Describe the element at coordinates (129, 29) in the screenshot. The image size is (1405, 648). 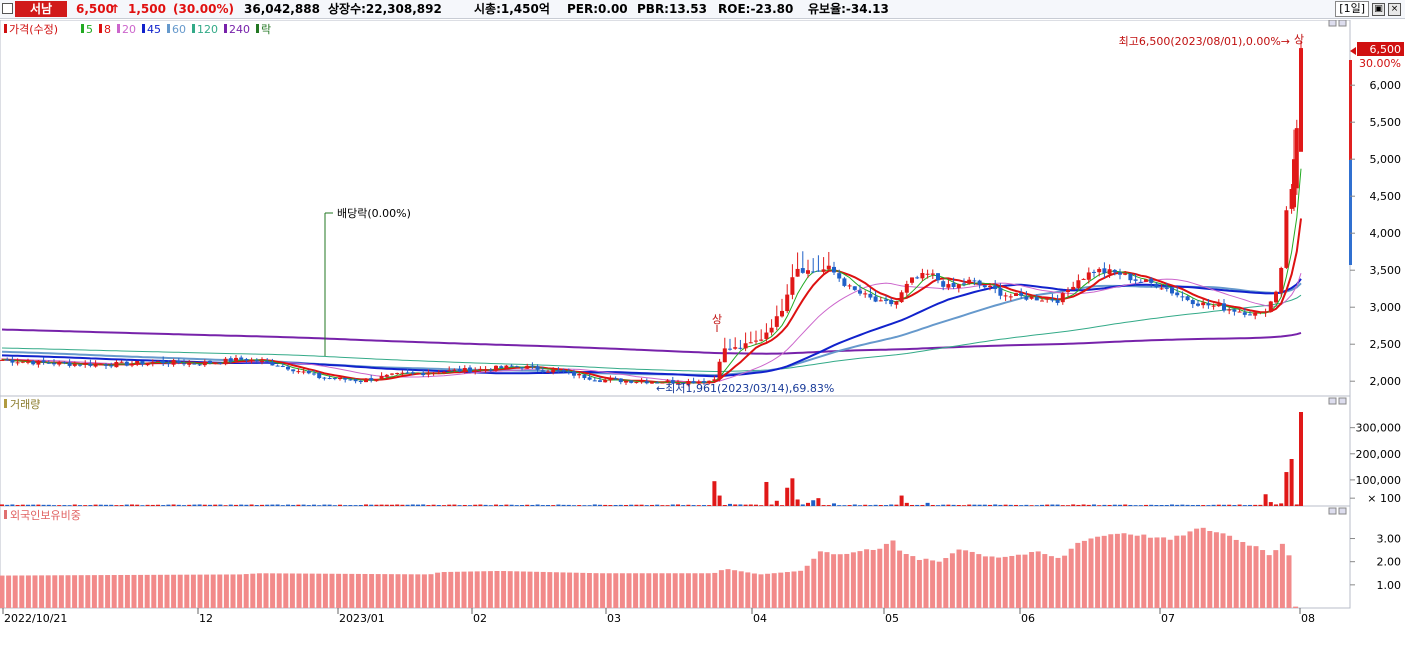
I see `legend-label: 20` at that location.